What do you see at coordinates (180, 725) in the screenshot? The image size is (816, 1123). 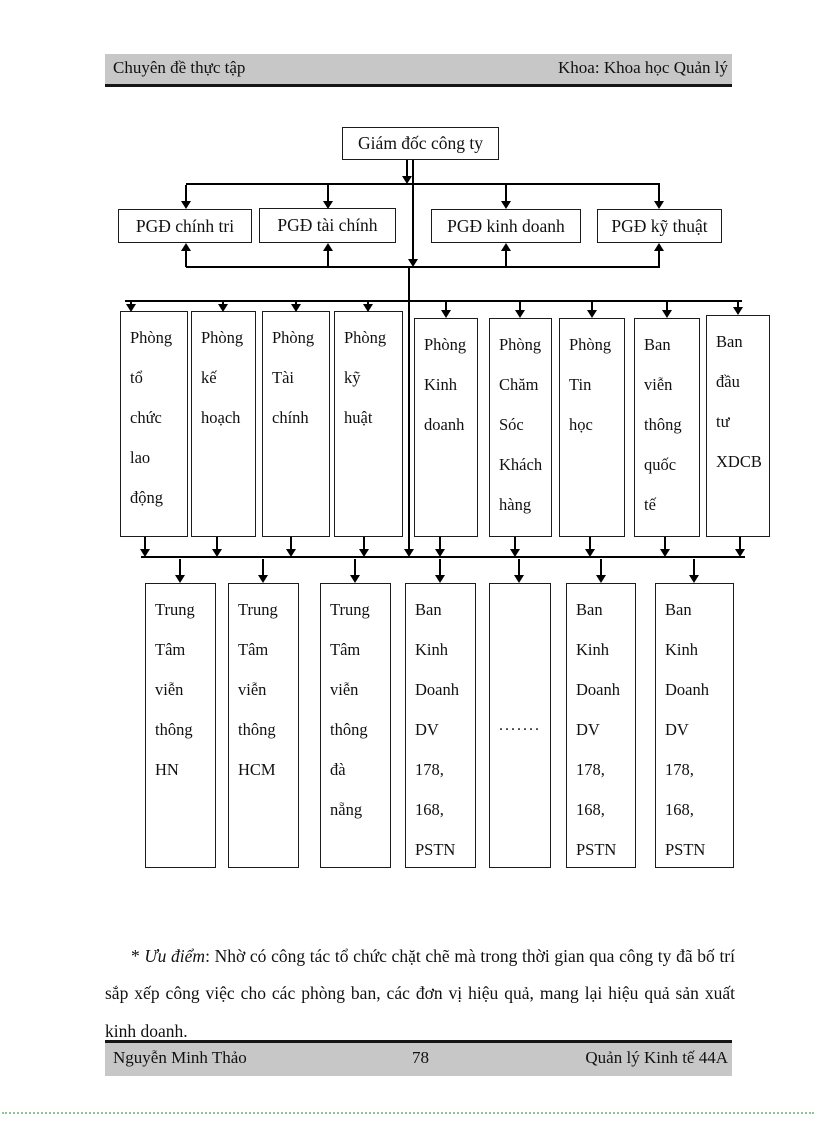 I see `unit-box-telecom-hn: Trung Tâm viễn thông HN` at bounding box center [180, 725].